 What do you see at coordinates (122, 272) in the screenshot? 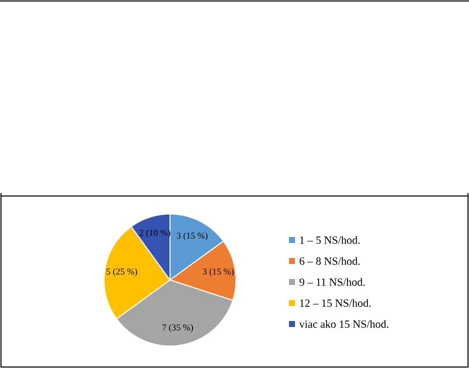
I see `data-label: 5 (25 %)` at bounding box center [122, 272].